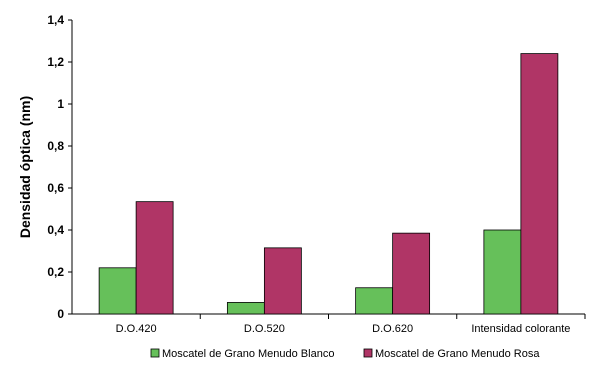 The image size is (590, 370). I want to click on y-tick-label: 0,2, so click(55, 272).